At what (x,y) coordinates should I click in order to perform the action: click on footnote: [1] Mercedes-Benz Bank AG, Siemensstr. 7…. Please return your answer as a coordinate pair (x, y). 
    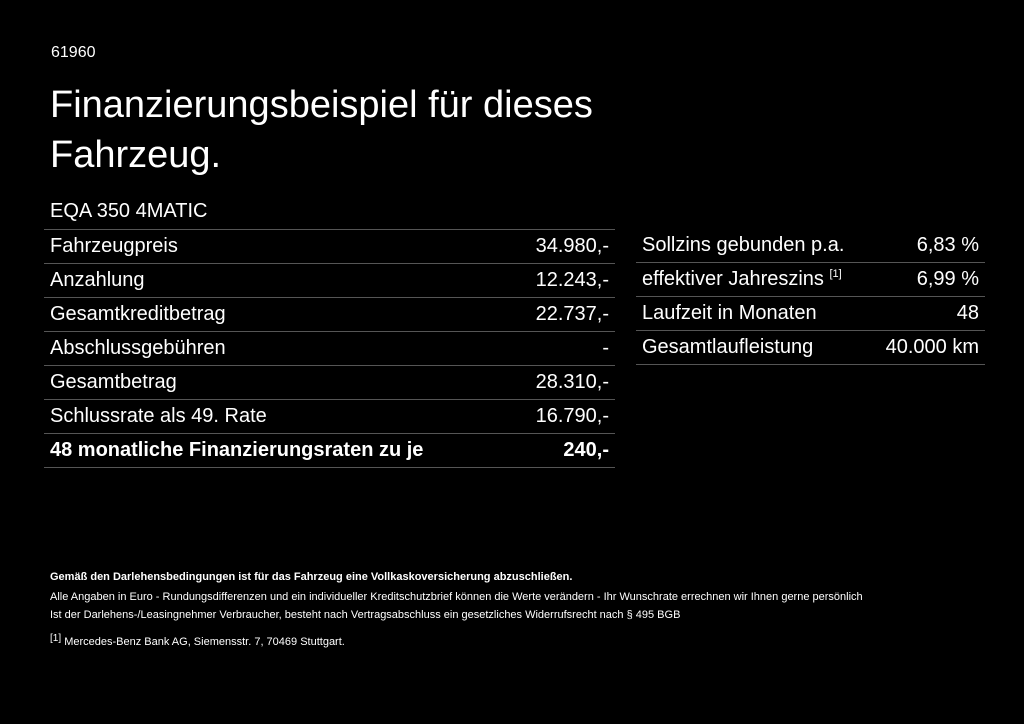
    Looking at the image, I should click on (197, 640).